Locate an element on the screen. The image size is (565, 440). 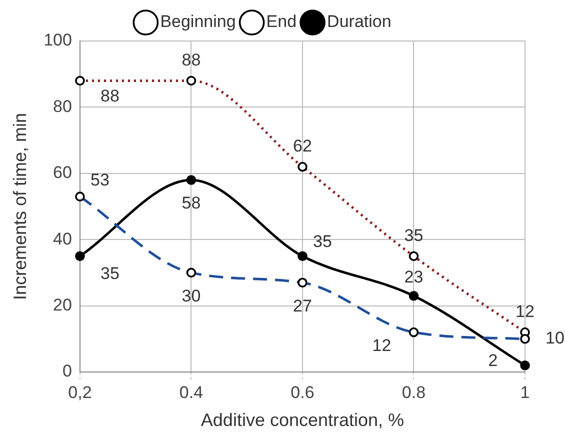
y-tick-label: 80 is located at coordinates (62, 106).